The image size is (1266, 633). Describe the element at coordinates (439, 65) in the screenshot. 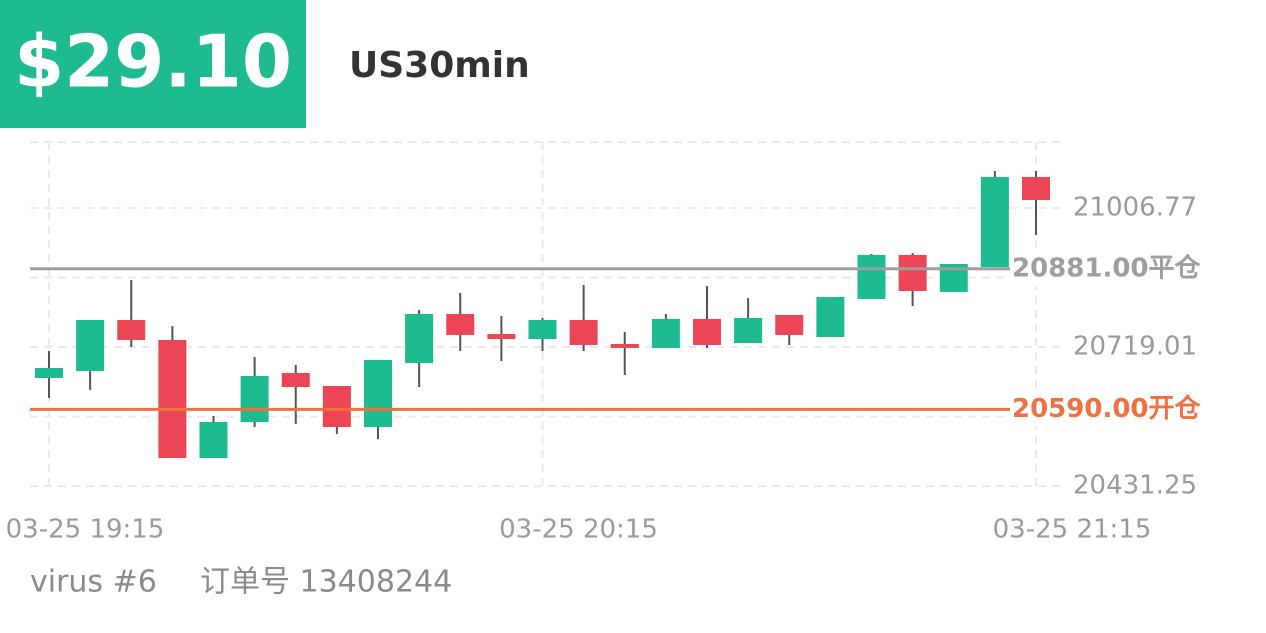

I see `symbol: US30min` at that location.